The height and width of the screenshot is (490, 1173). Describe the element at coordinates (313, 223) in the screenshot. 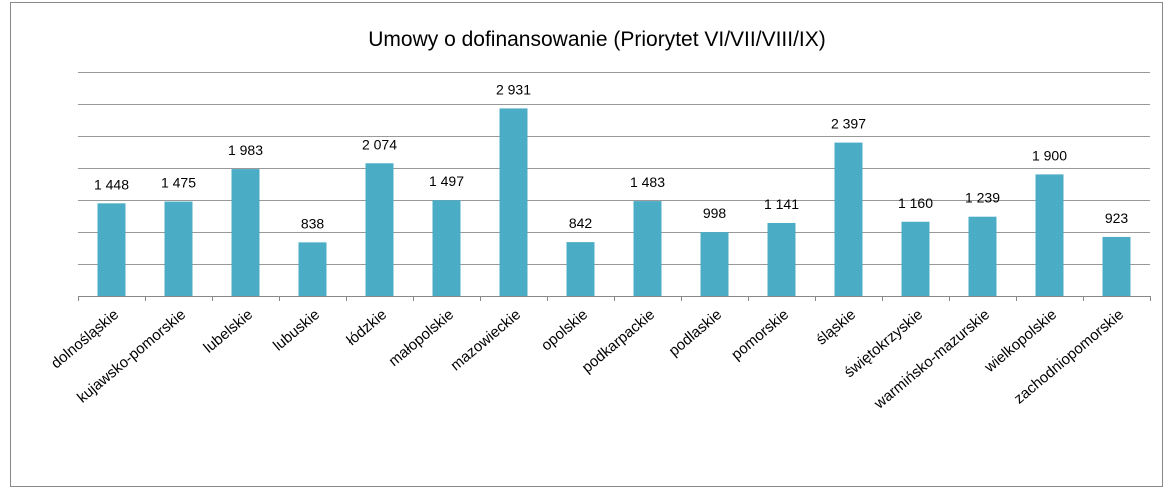

I see `value-label: 838` at that location.